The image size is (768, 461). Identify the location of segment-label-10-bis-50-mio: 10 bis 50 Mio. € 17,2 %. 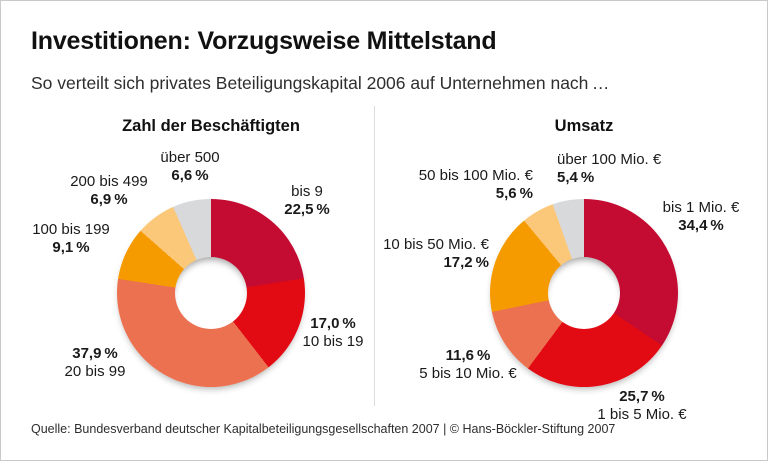
(436, 254).